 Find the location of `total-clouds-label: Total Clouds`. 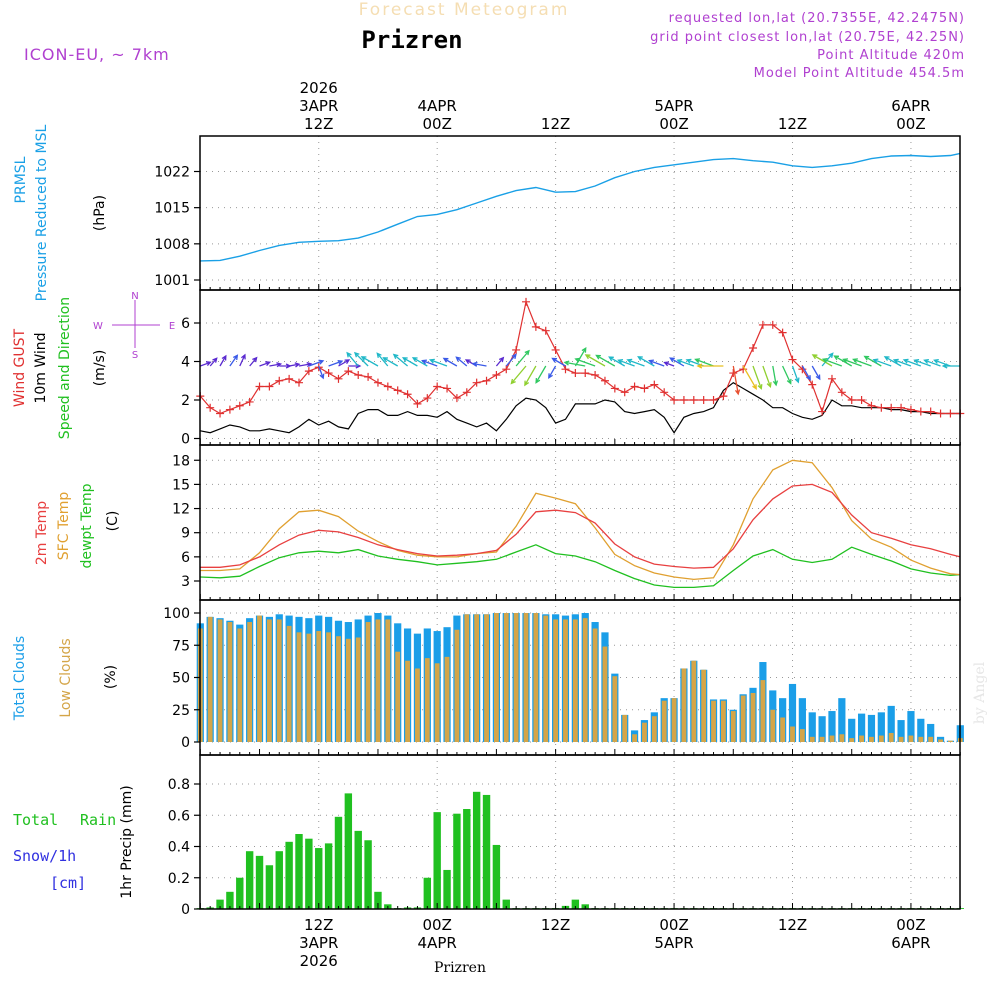

total-clouds-label: Total Clouds is located at coordinates (20, 678).